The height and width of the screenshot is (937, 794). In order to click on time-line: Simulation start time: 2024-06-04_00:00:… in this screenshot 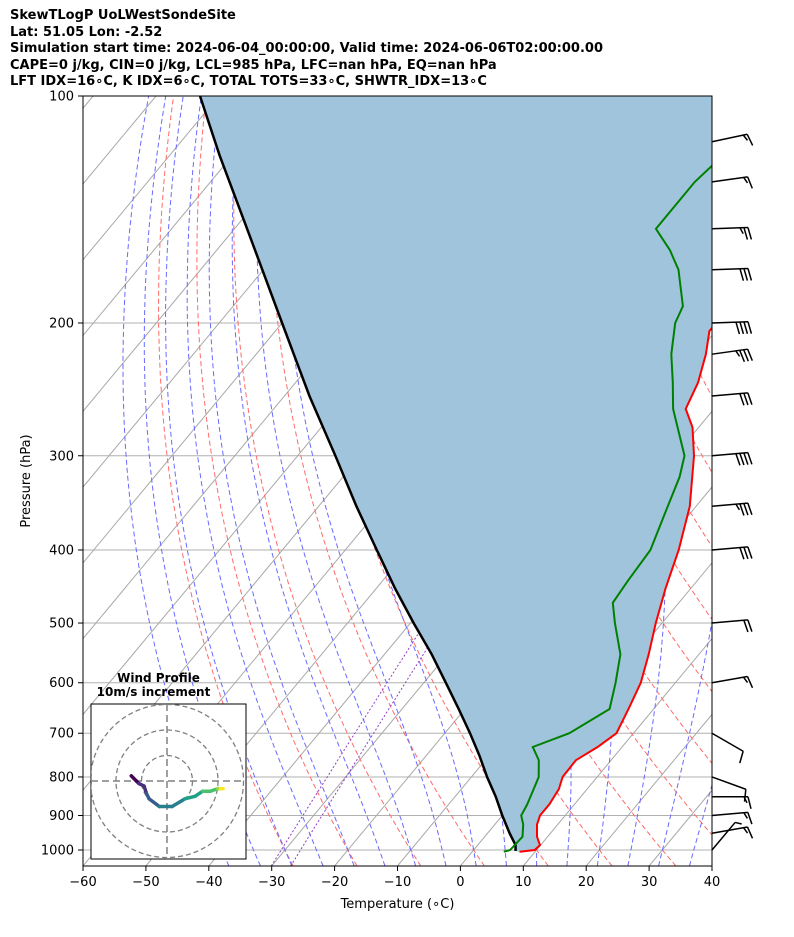, I will do `click(306, 48)`.